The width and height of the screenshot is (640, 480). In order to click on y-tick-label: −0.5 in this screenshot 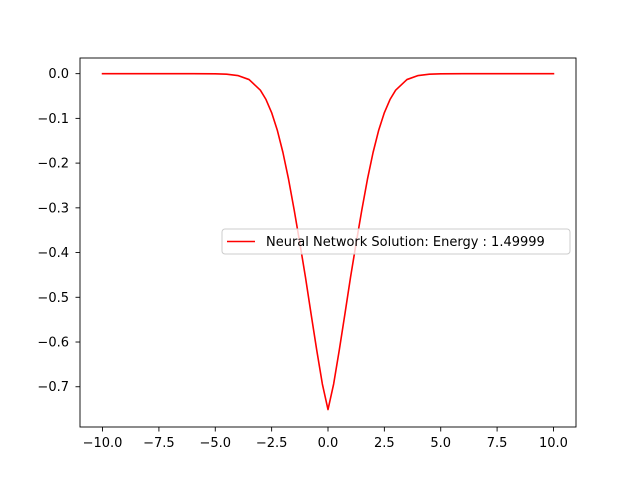, I will do `click(53, 298)`.